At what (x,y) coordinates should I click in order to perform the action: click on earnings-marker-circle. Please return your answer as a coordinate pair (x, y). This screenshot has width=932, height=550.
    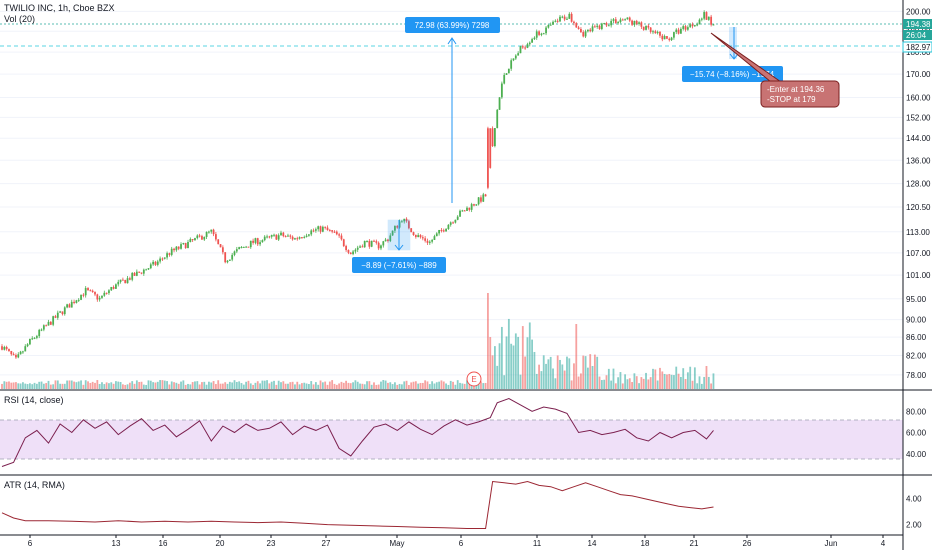
    Looking at the image, I should click on (474, 379).